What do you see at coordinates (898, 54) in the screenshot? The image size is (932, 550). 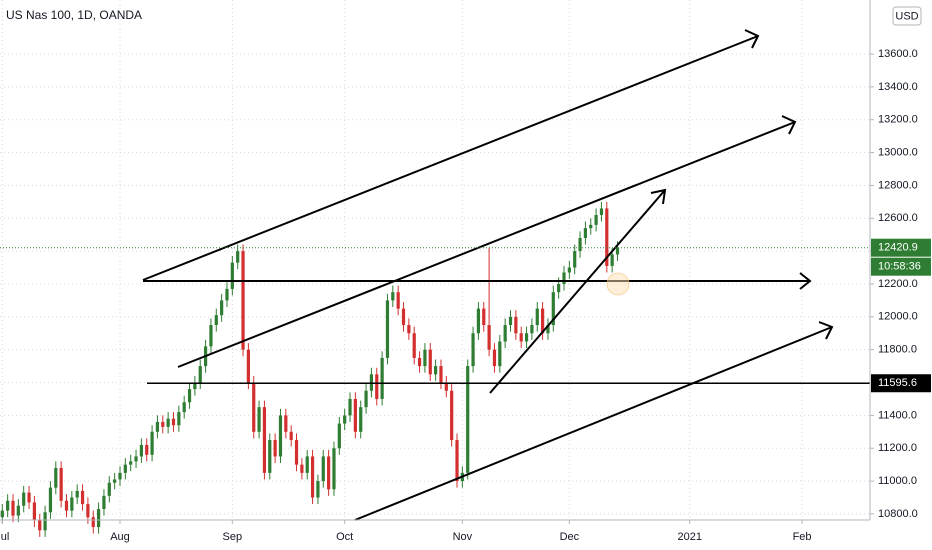 I see `y-tick-label: 13600.0` at bounding box center [898, 54].